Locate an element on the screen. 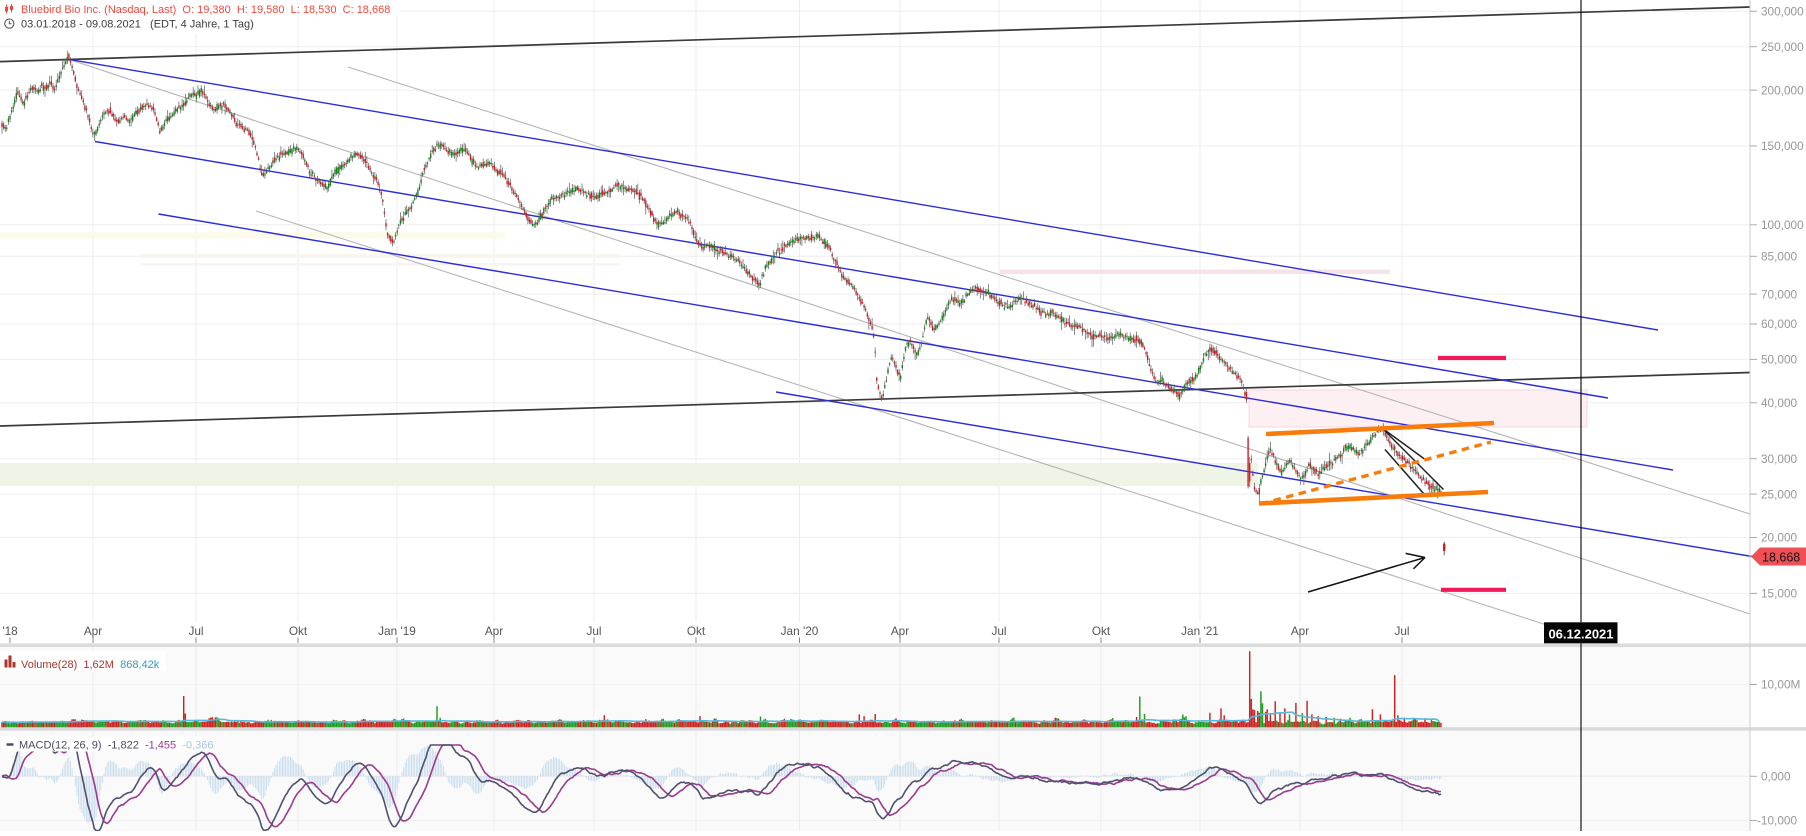 This screenshot has height=836, width=1806. svg-text: 150,000 is located at coordinates (1782, 146).